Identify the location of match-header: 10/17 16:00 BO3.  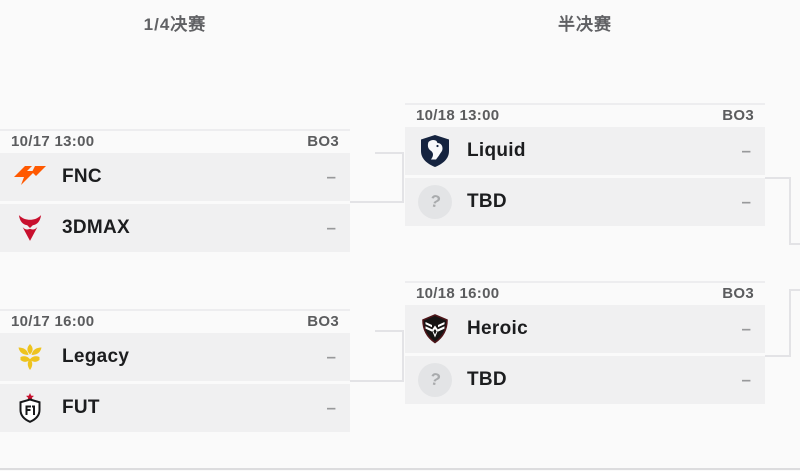
(175, 320).